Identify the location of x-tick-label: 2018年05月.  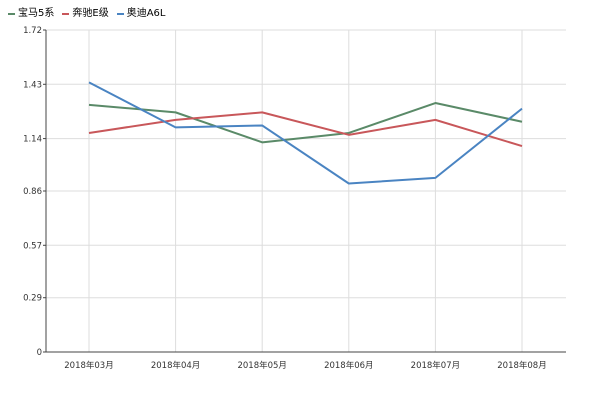
(261, 365).